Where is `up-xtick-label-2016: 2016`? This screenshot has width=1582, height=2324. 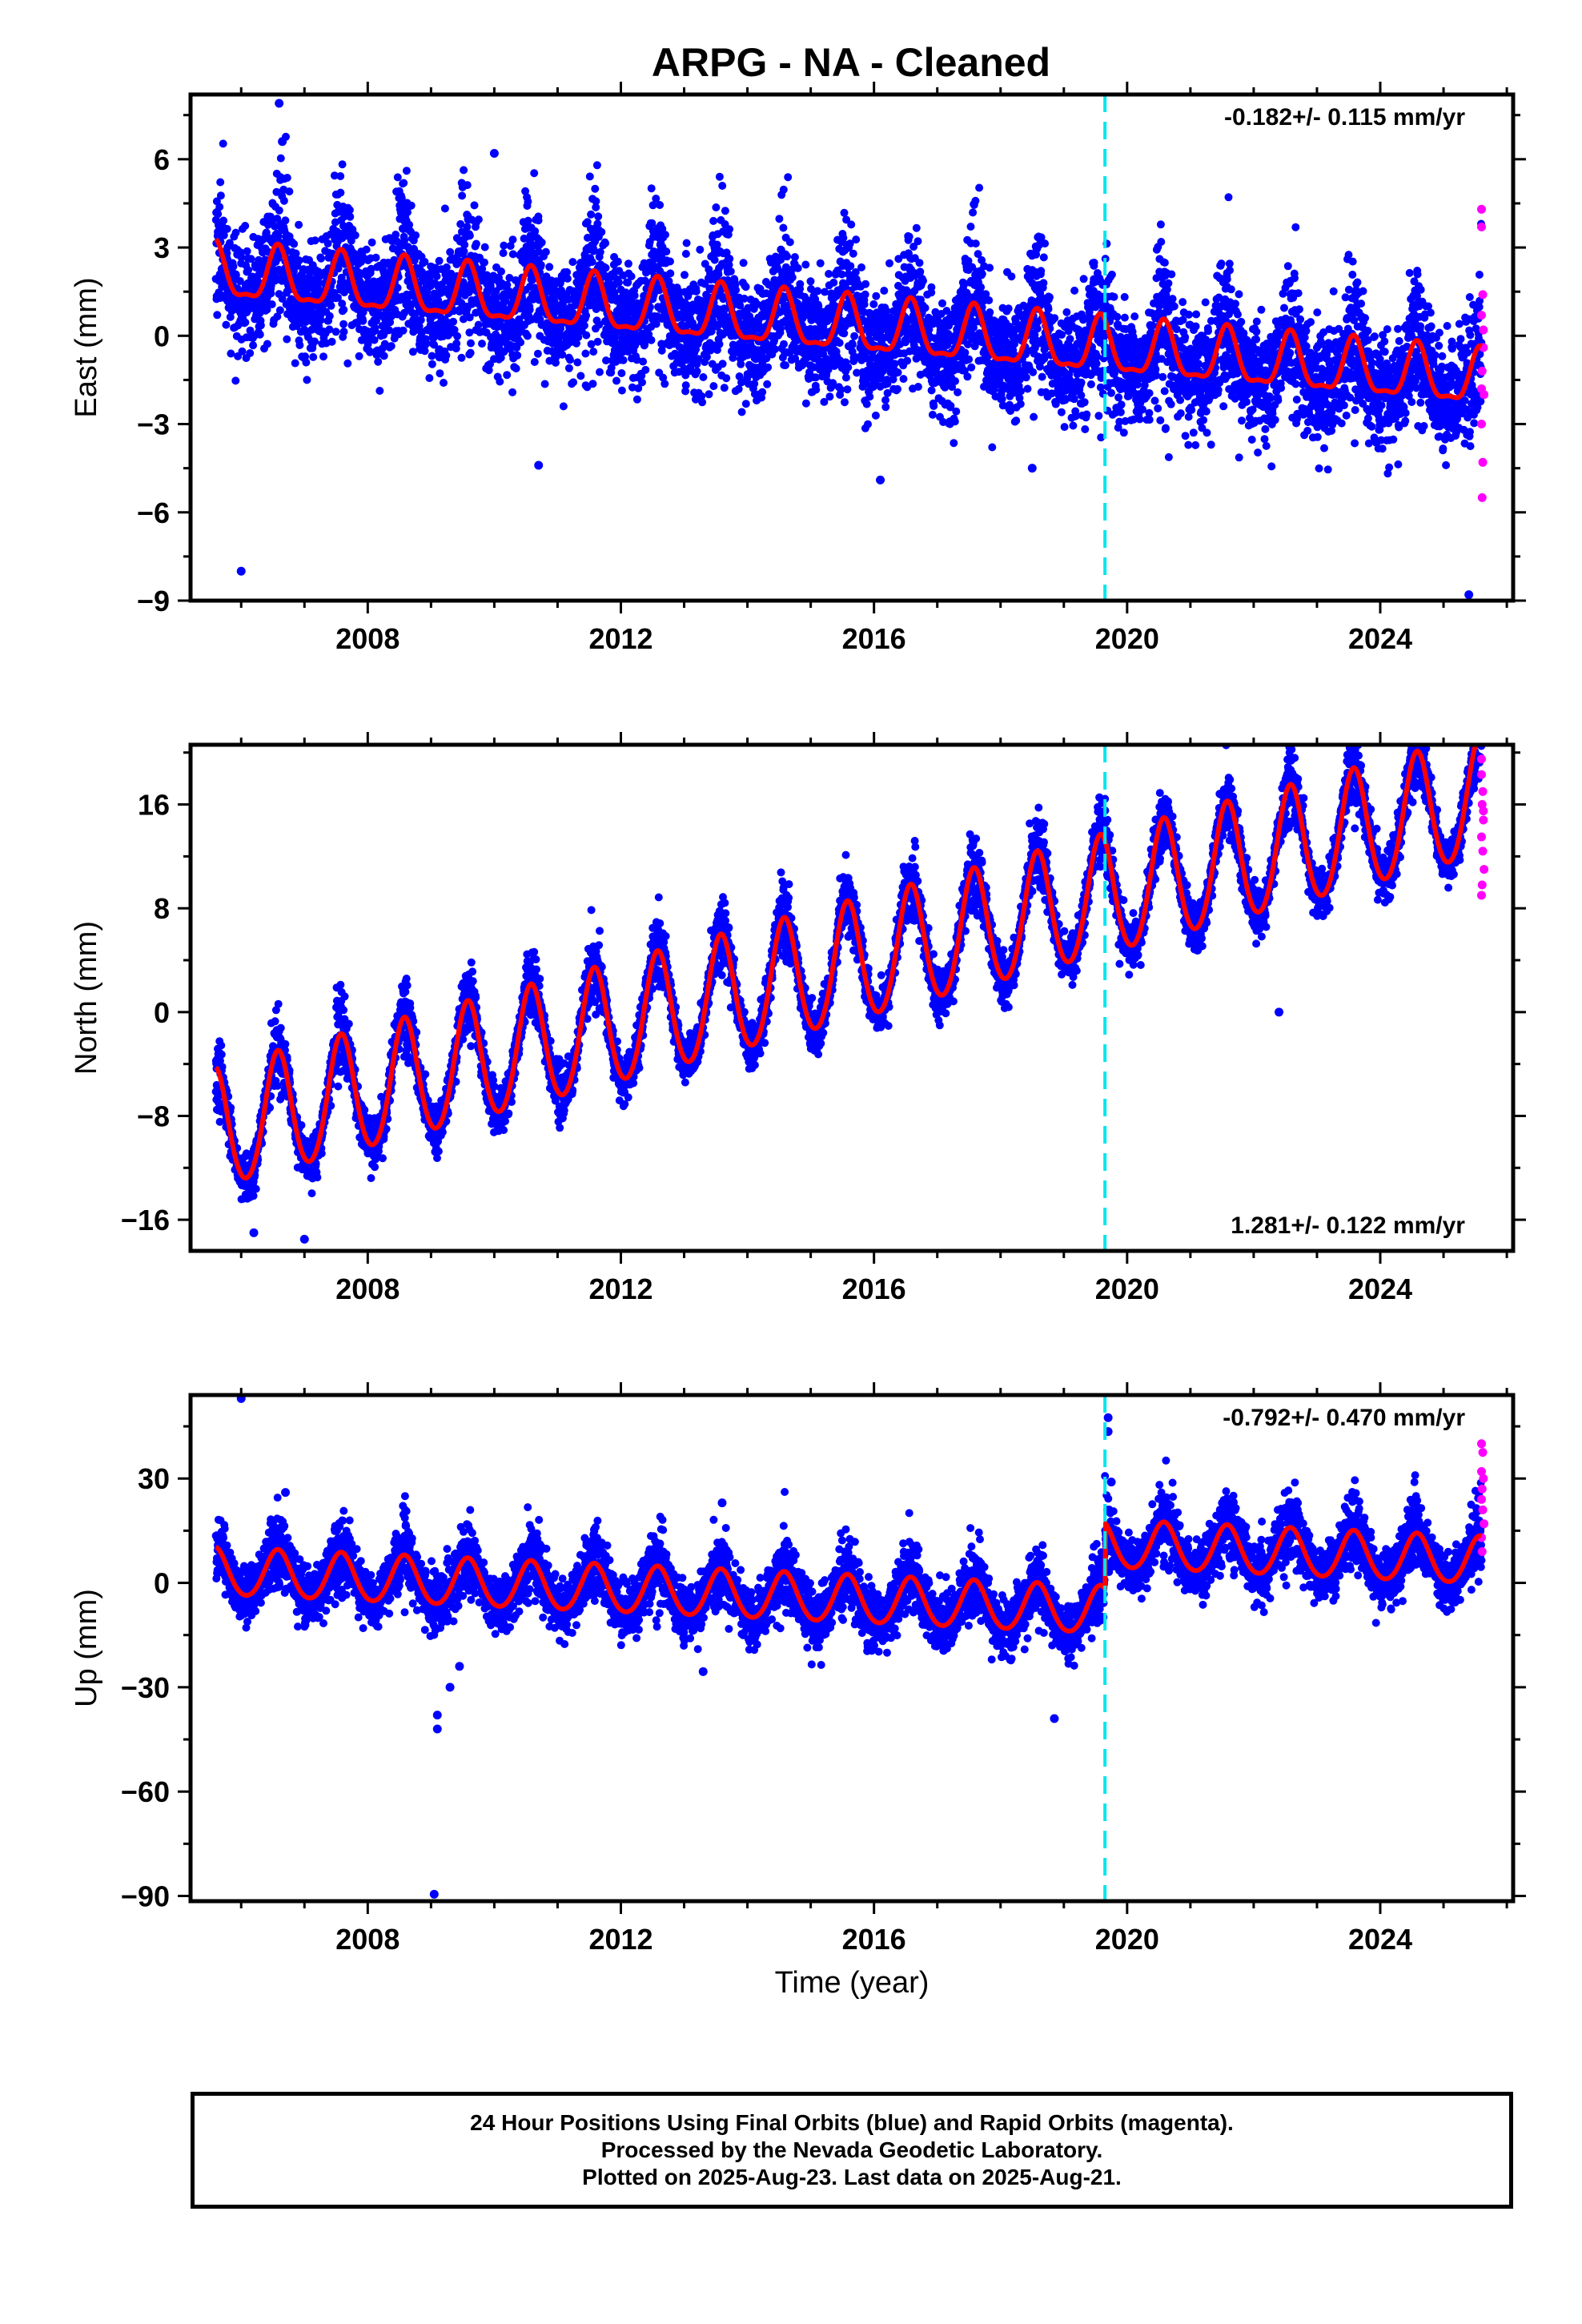
up-xtick-label-2016: 2016 is located at coordinates (874, 1940).